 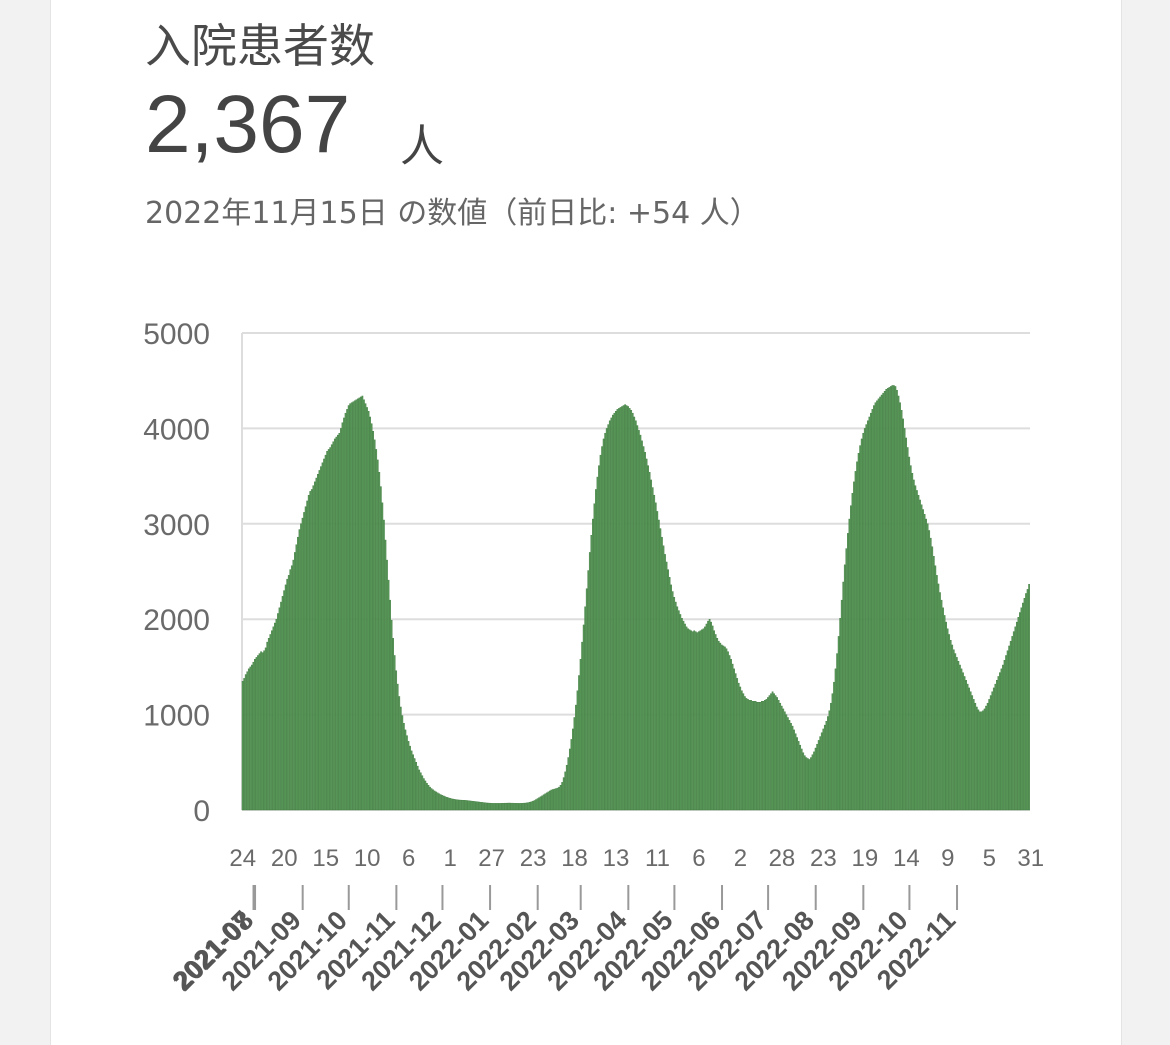 I want to click on y-tick-label: 3000, so click(x=176, y=525).